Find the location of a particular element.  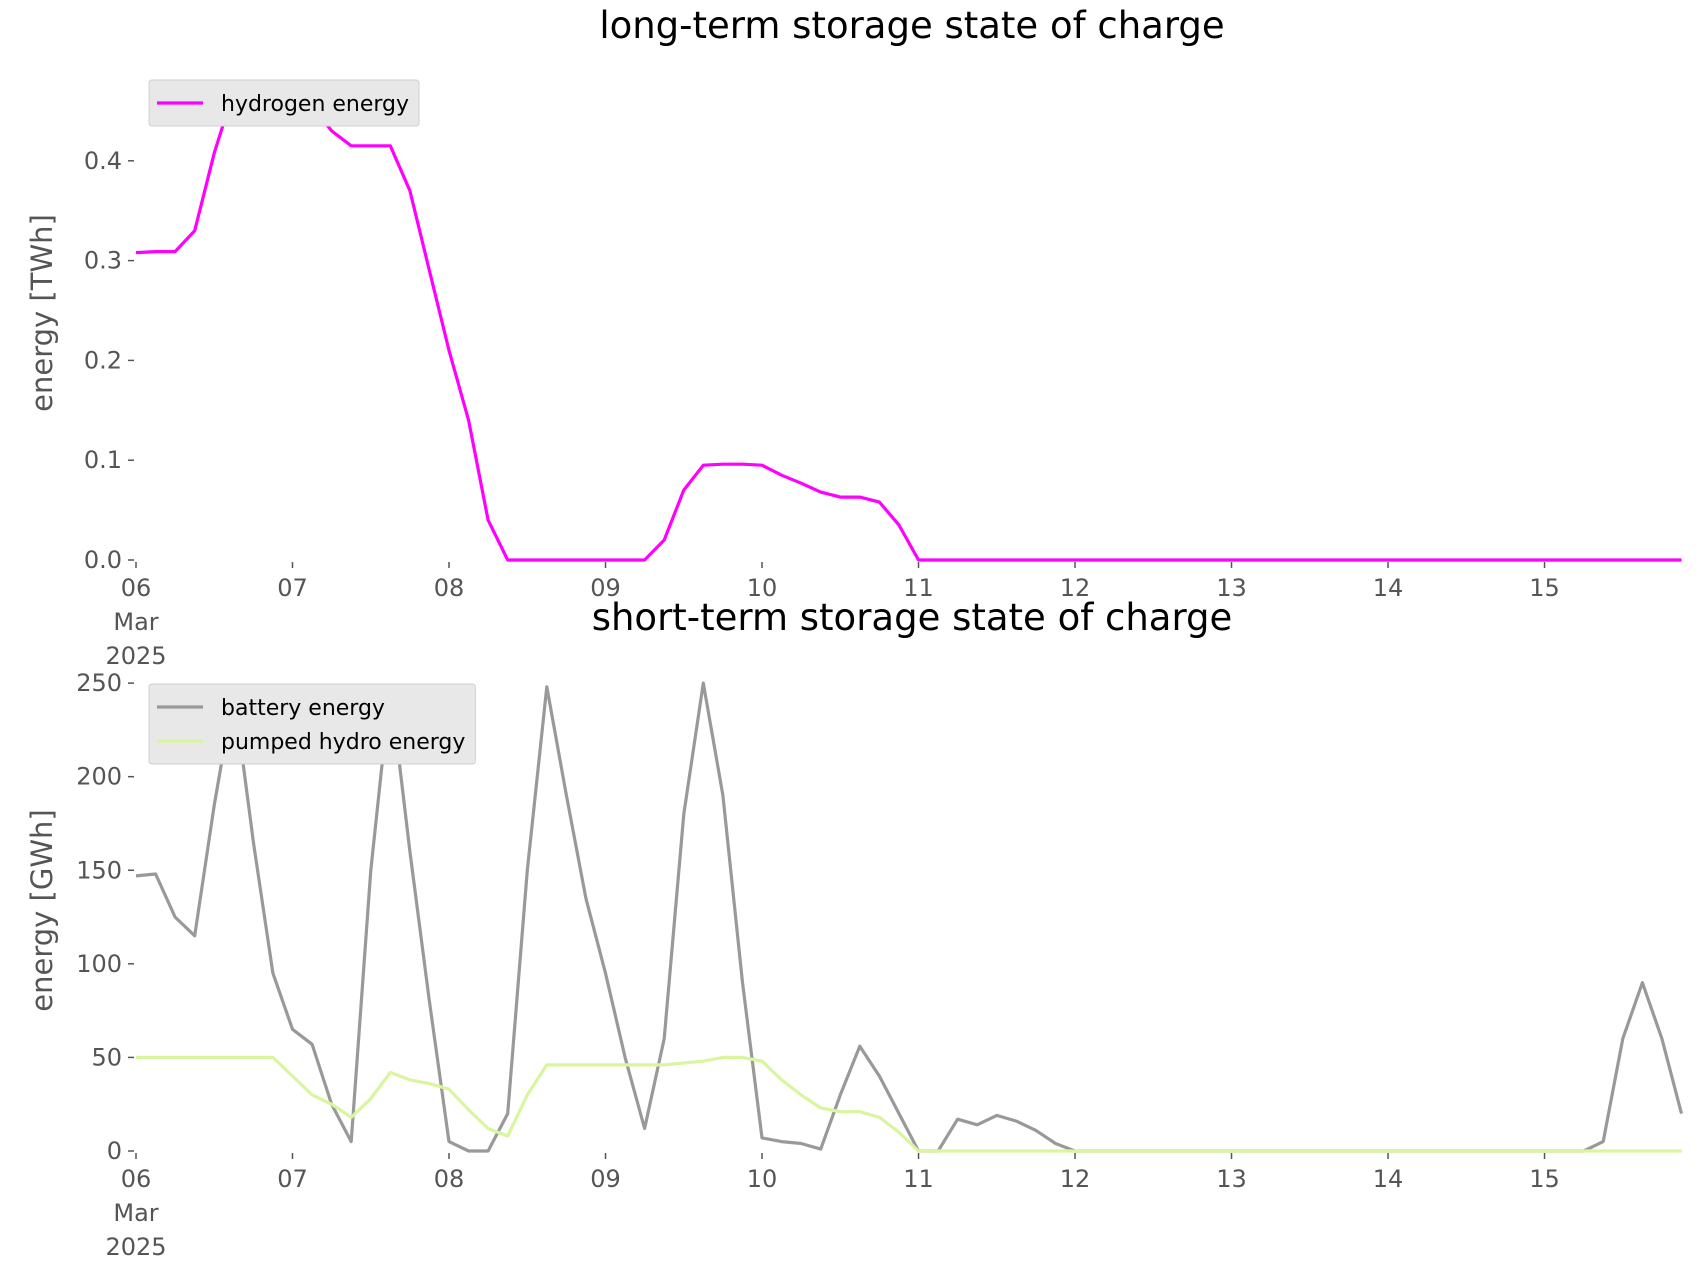

legend: hydrogen energy is located at coordinates (284, 103).